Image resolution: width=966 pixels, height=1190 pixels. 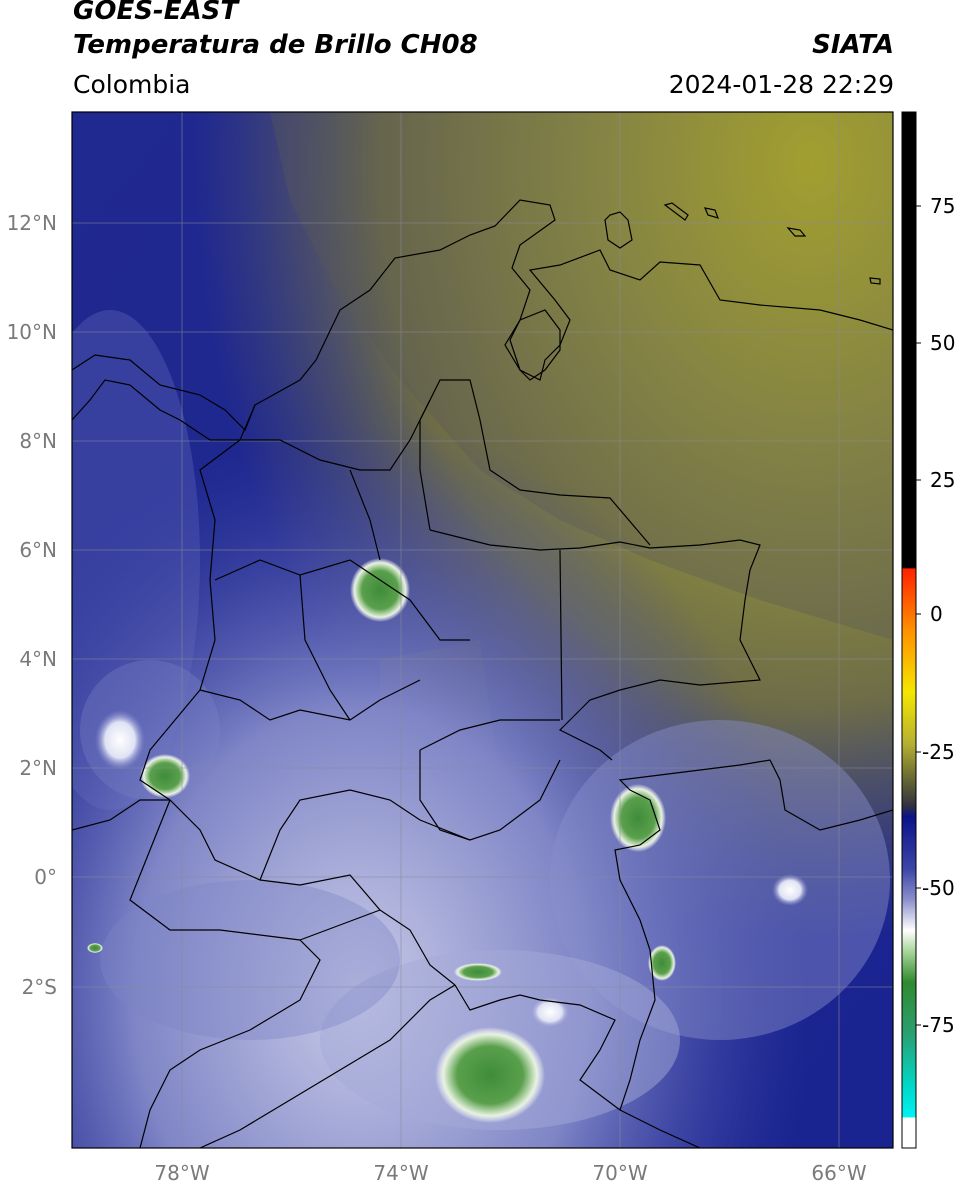 I want to click on lat-label-8n: 8°N, so click(x=38, y=441).